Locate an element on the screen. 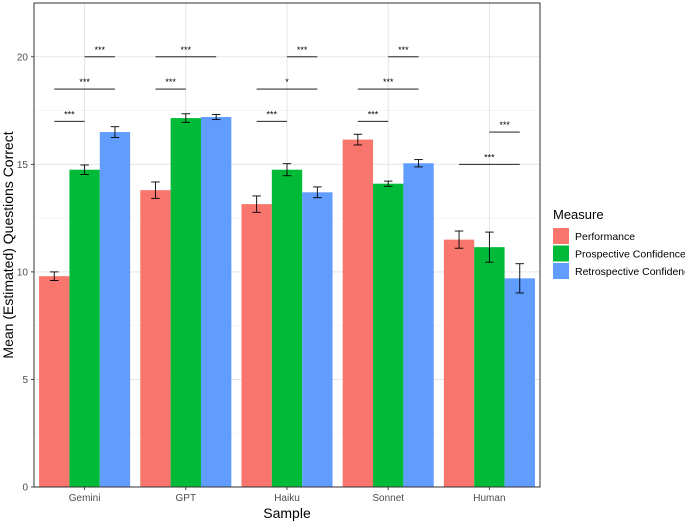 Image resolution: width=685 pixels, height=523 pixels. y-axis: 0 5 10 15 20 is located at coordinates (25, 273).